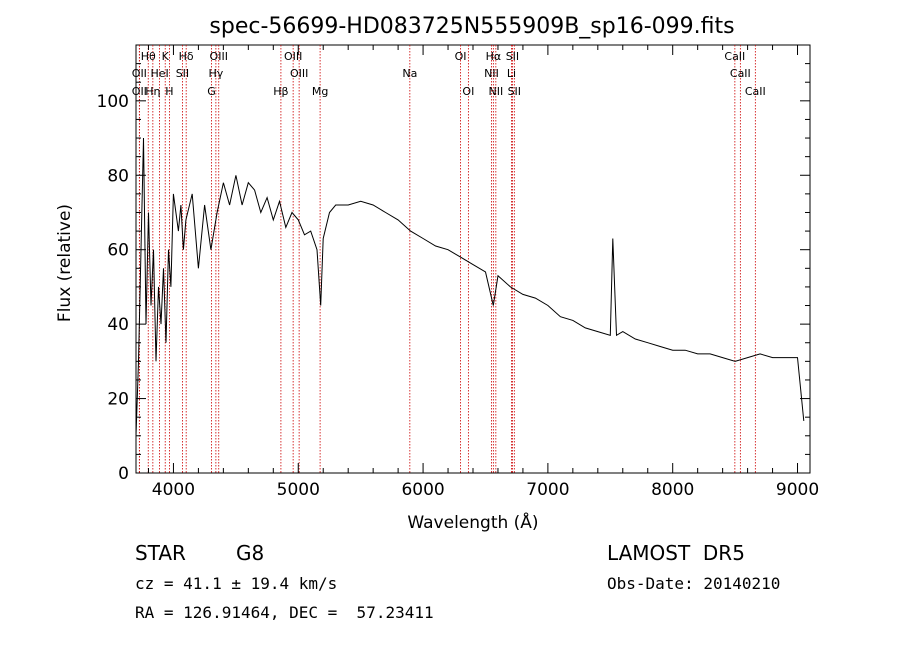 This screenshot has height=649, width=900. What do you see at coordinates (422, 490) in the screenshot?
I see `x-tick-label: 6000` at bounding box center [422, 490].